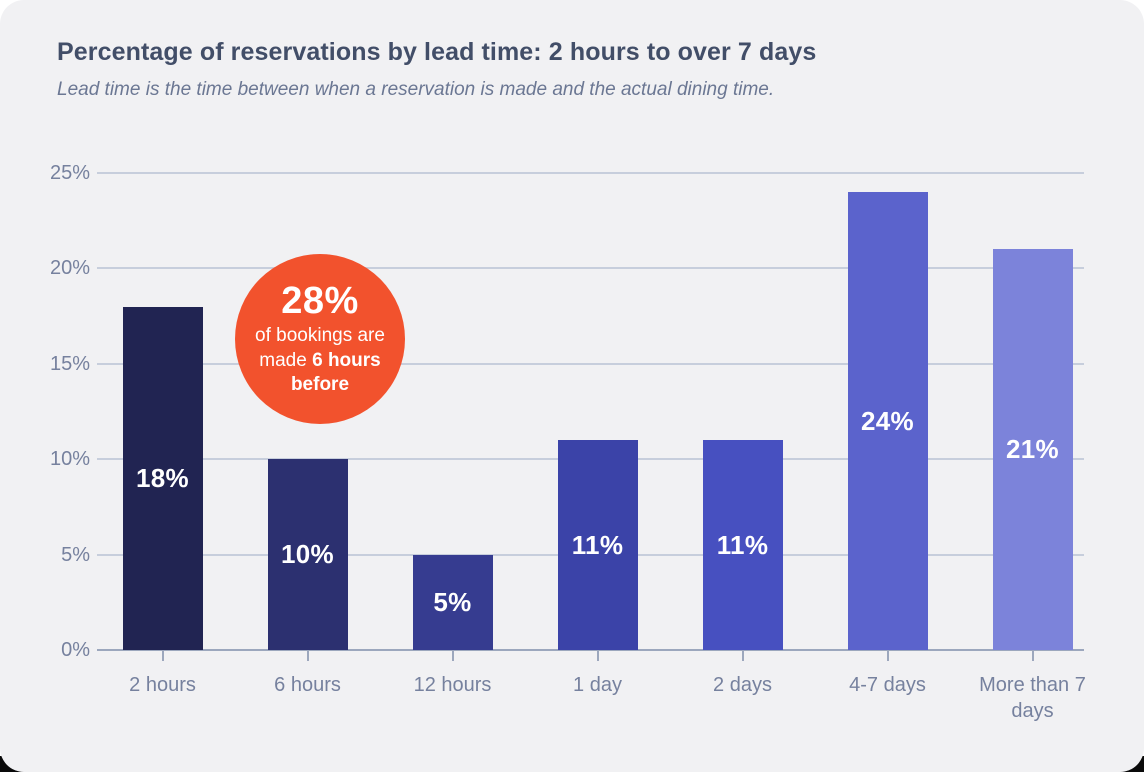 The image size is (1144, 772). I want to click on x-axis-category-label: 2 hours, so click(162, 685).